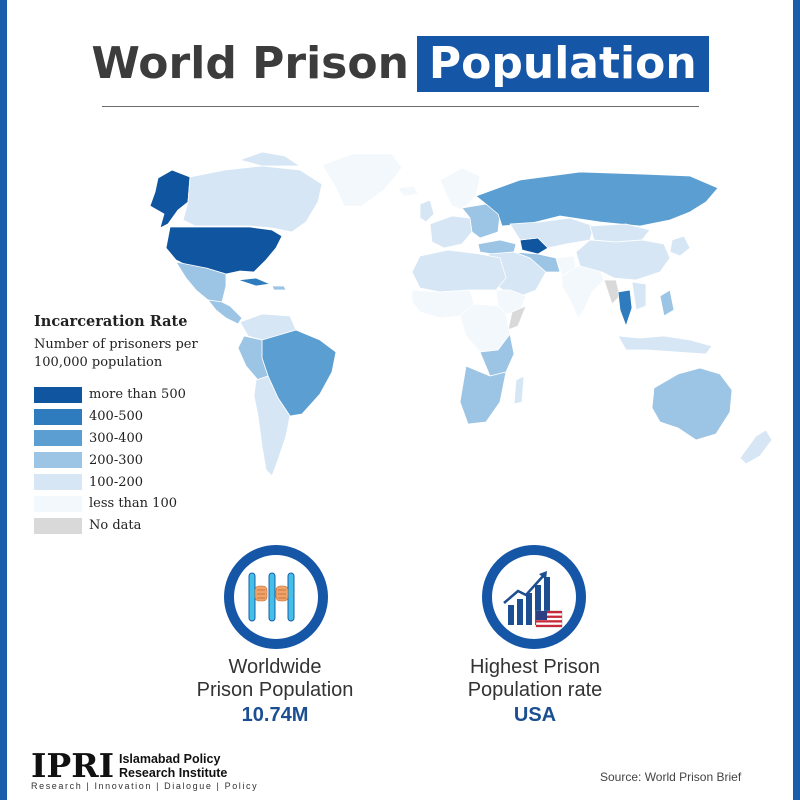 This screenshot has height=800, width=800. I want to click on page-title: World Prison Population, so click(400, 63).